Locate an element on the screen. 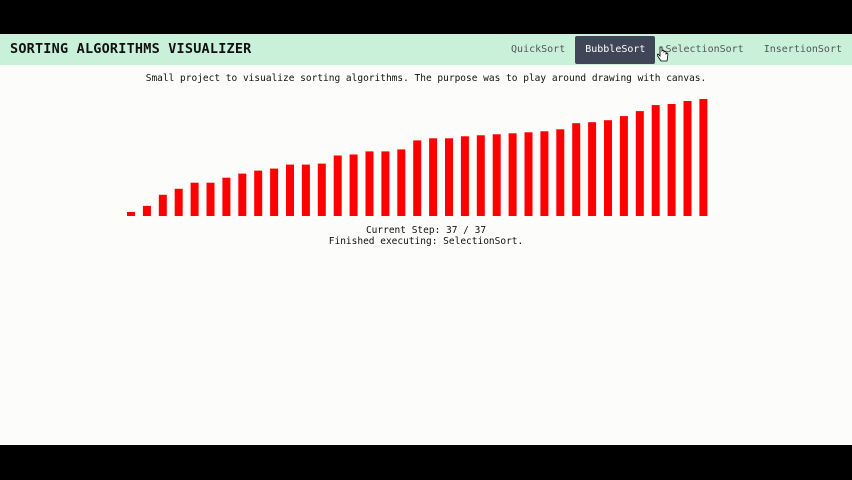 This screenshot has width=852, height=480. nav-insertionsort: InsertionSort is located at coordinates (802, 49).